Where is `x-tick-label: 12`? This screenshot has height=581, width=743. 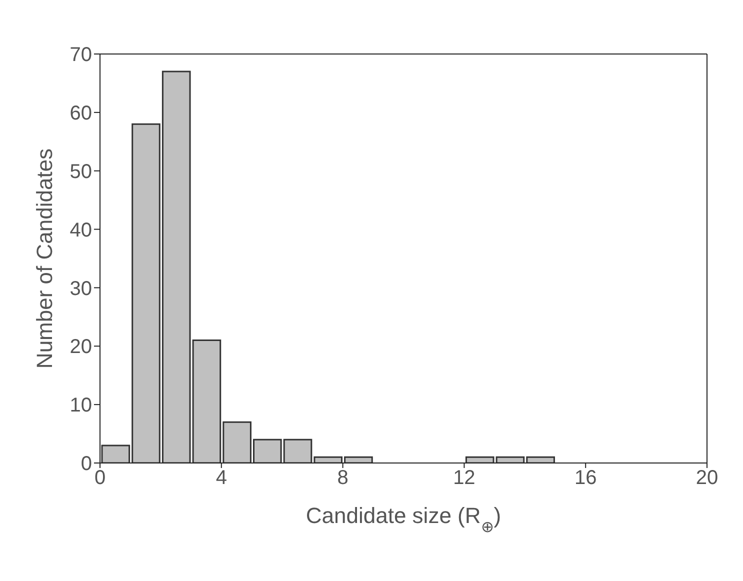 x-tick-label: 12 is located at coordinates (464, 478).